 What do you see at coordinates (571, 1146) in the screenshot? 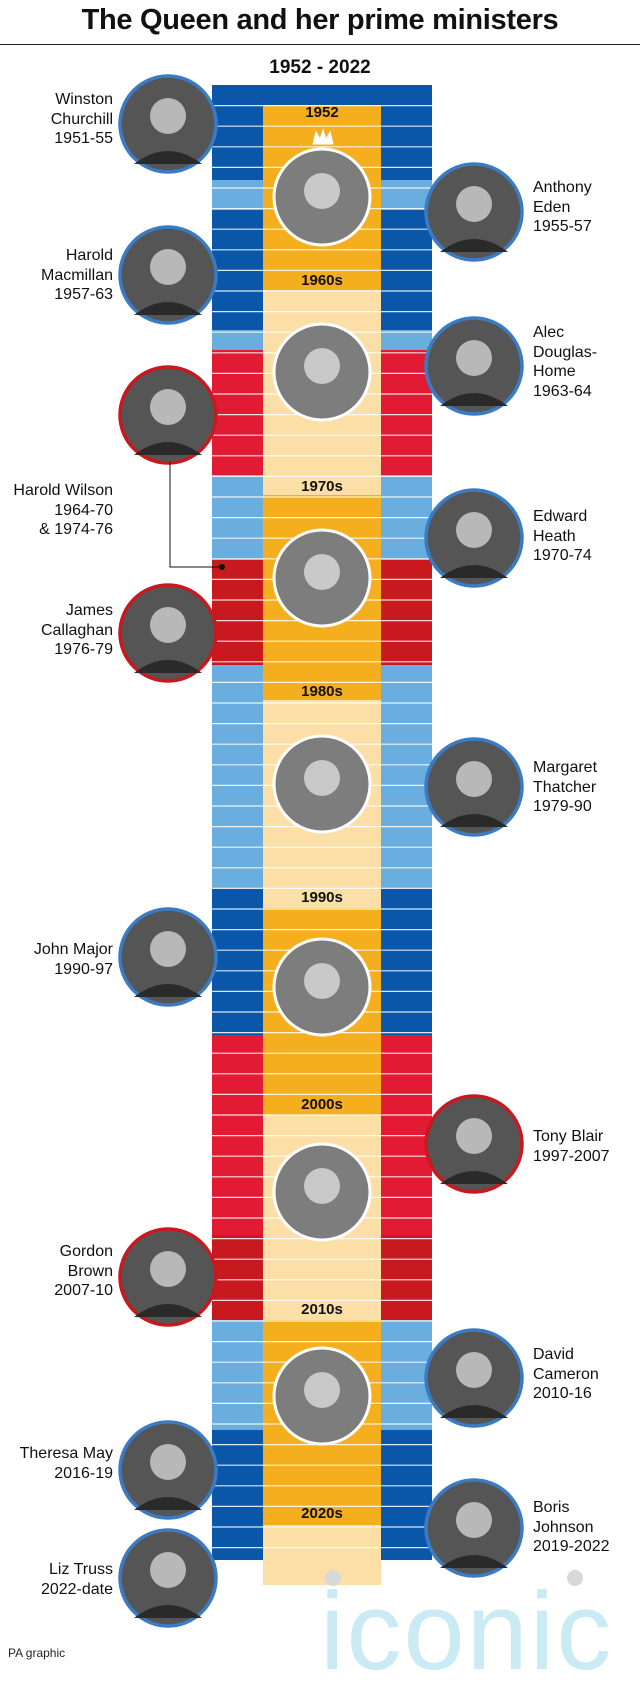
I see `pm-name-label: Tony Blair 1997-2007` at bounding box center [571, 1146].